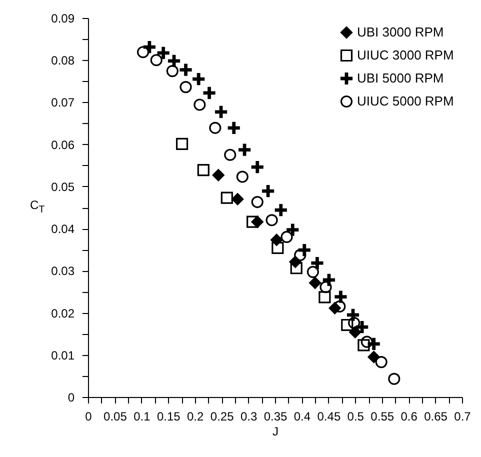 The height and width of the screenshot is (457, 481). What do you see at coordinates (329, 417) in the screenshot?
I see `x-tick-label: 0.45` at bounding box center [329, 417].